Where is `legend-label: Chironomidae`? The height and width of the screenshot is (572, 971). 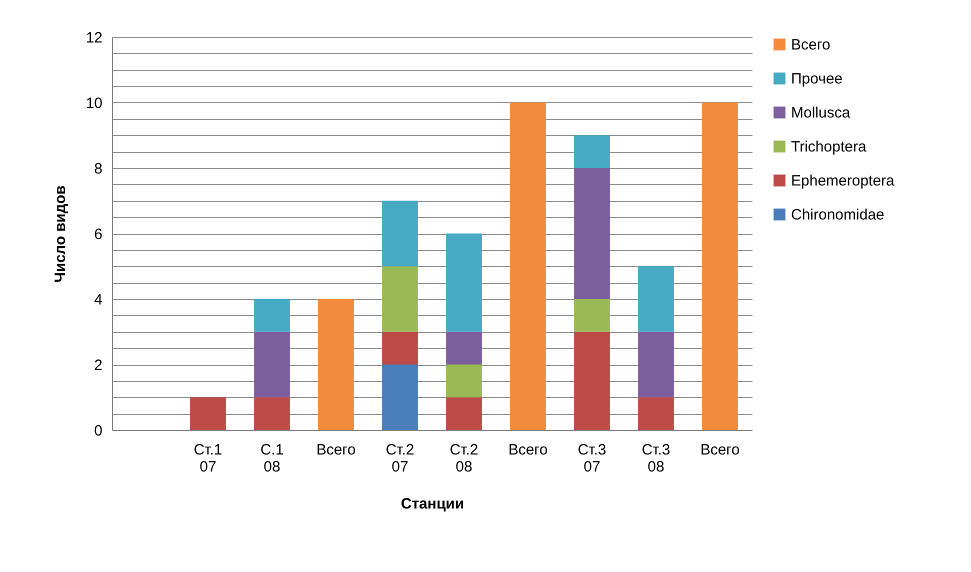
legend-label: Chironomidae is located at coordinates (837, 215).